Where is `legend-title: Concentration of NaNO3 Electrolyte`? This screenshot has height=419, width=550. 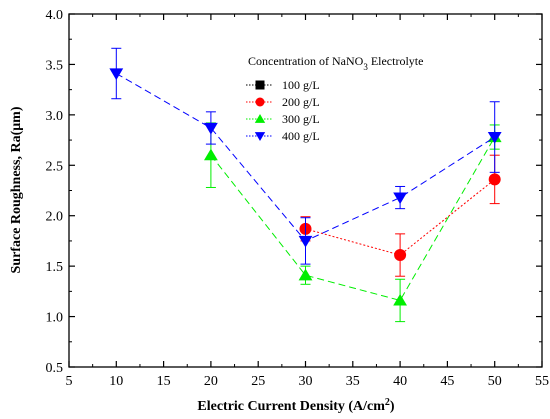
legend-title: Concentration of NaNO3 Electrolyte is located at coordinates (335, 63).